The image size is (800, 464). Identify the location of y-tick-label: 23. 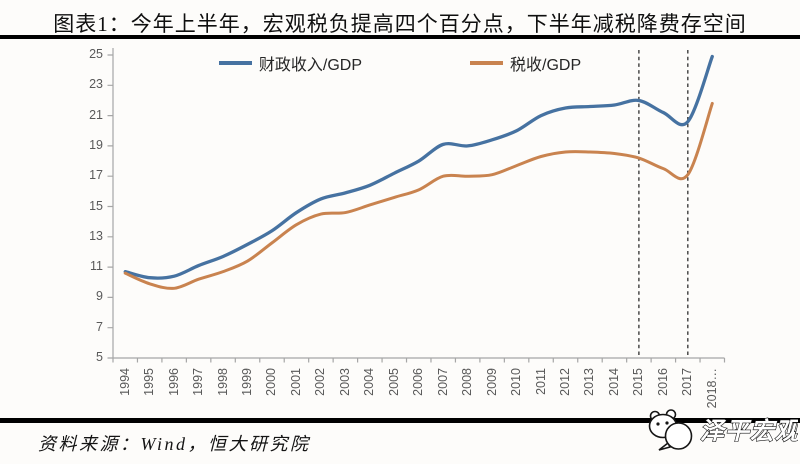
(96, 84).